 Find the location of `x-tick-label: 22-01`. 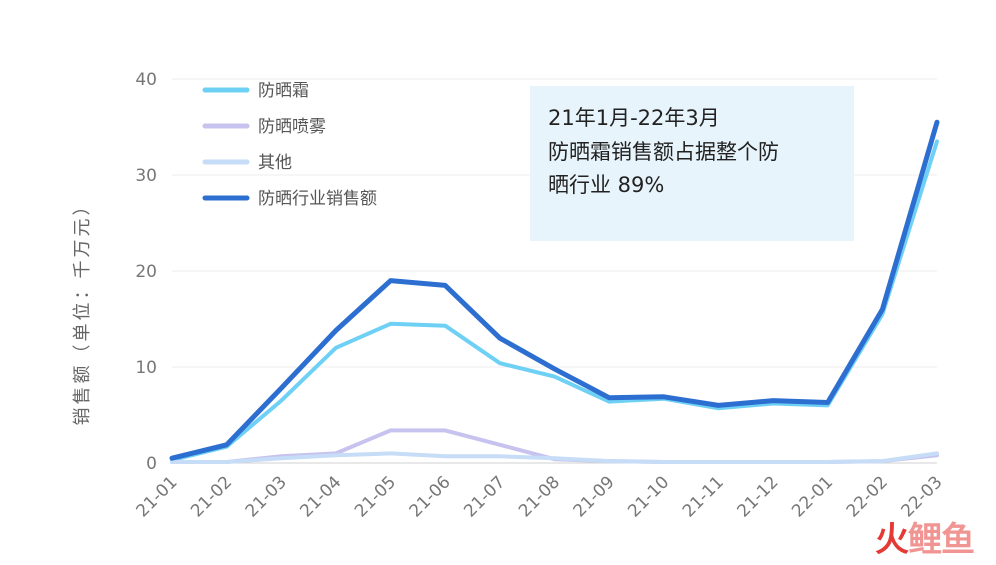

x-tick-label: 22-01 is located at coordinates (812, 496).